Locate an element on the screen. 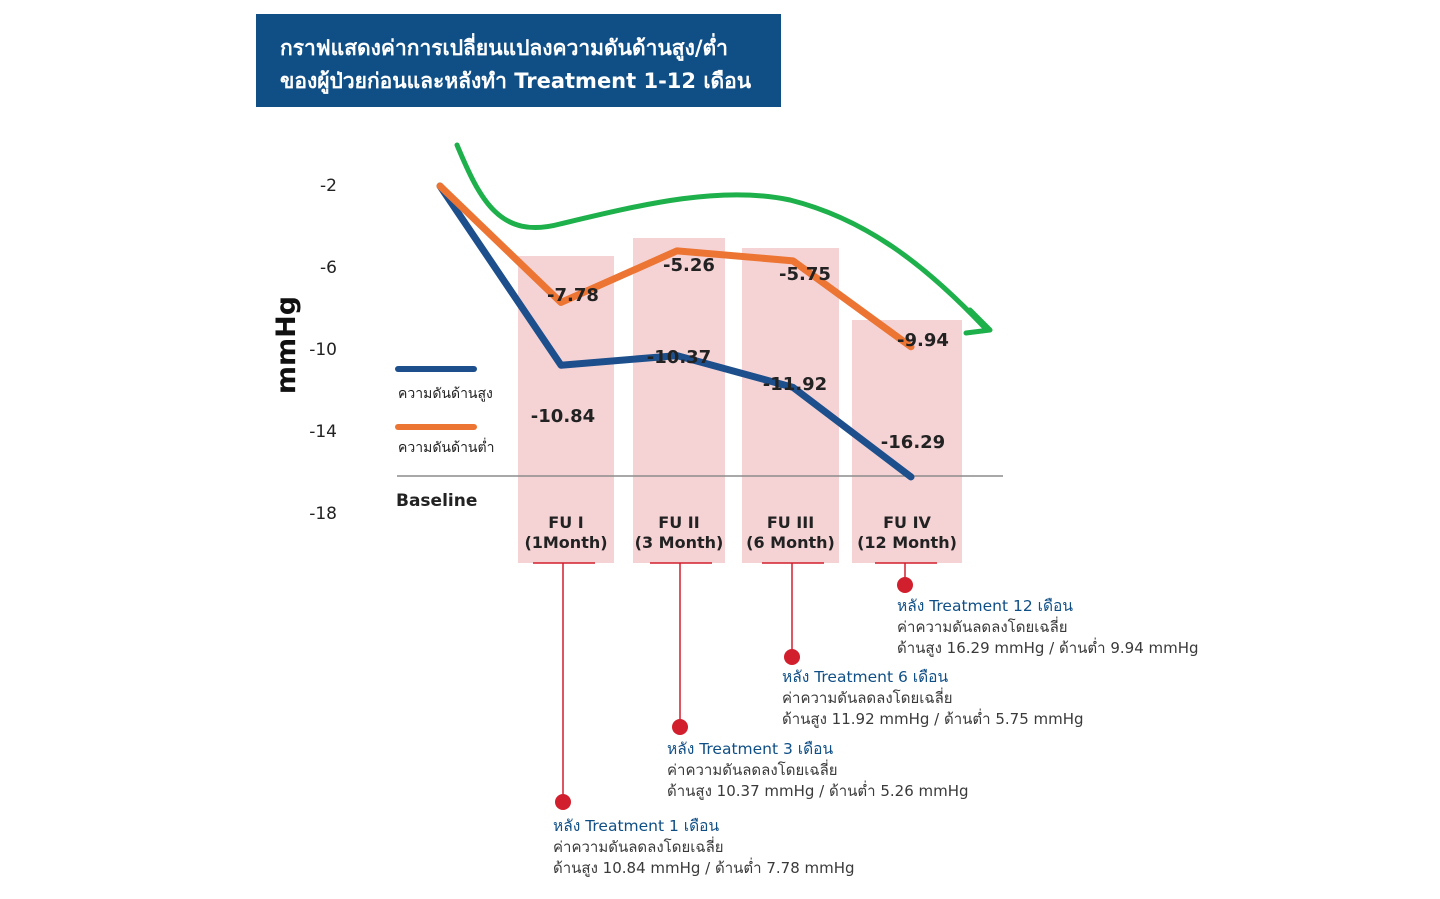  note-fu2-line-2: ด้านสูง 10.37 mmHg / ด้านต่ำ 5.26 mmHg is located at coordinates (818, 791).